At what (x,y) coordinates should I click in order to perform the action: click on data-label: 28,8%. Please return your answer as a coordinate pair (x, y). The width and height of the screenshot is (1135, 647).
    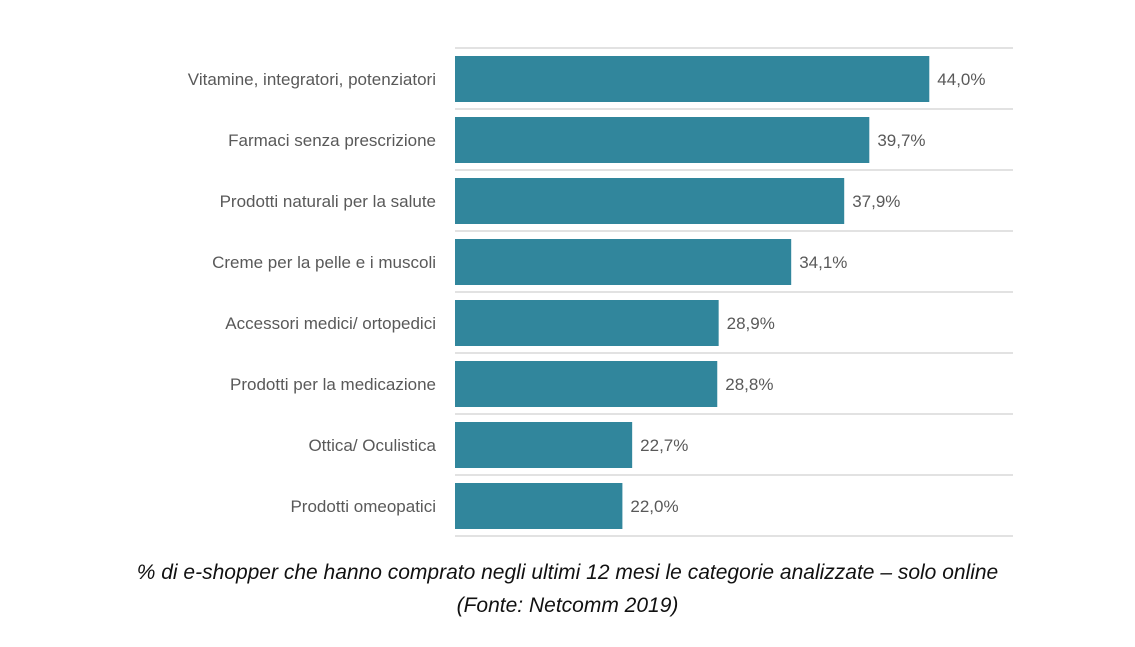
    Looking at the image, I should click on (749, 384).